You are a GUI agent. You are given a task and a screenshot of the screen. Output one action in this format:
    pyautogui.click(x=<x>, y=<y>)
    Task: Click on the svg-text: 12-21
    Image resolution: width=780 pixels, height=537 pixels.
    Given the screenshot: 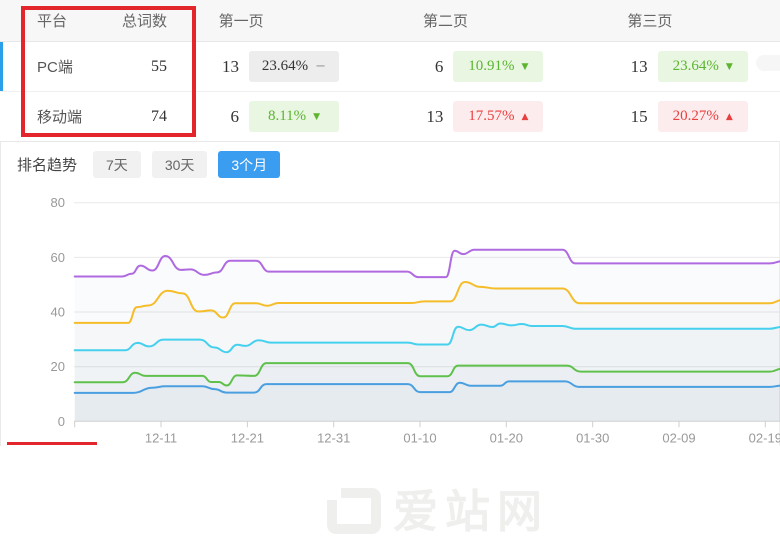 What is the action you would take?
    pyautogui.click(x=247, y=437)
    